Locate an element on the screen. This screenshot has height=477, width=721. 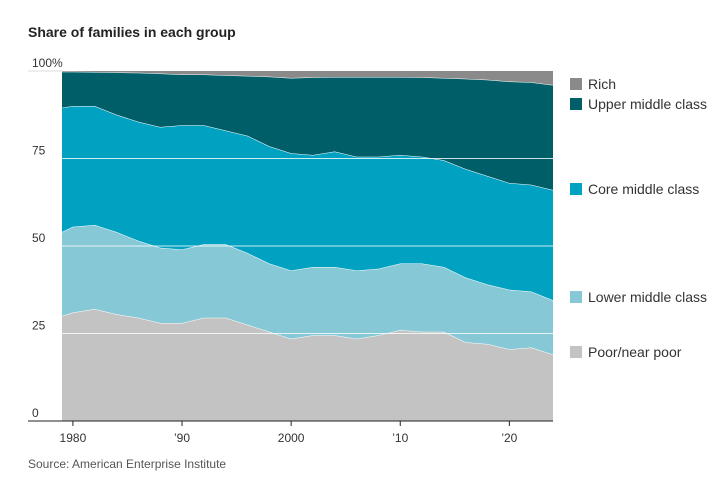
y-tick-label: 25 is located at coordinates (39, 326).